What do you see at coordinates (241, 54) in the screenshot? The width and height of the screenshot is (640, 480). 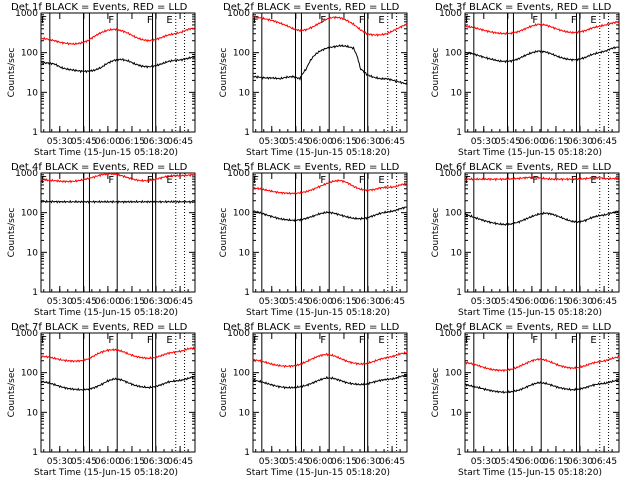 I see `panel-2-ytick-label-2: 100` at bounding box center [241, 54].